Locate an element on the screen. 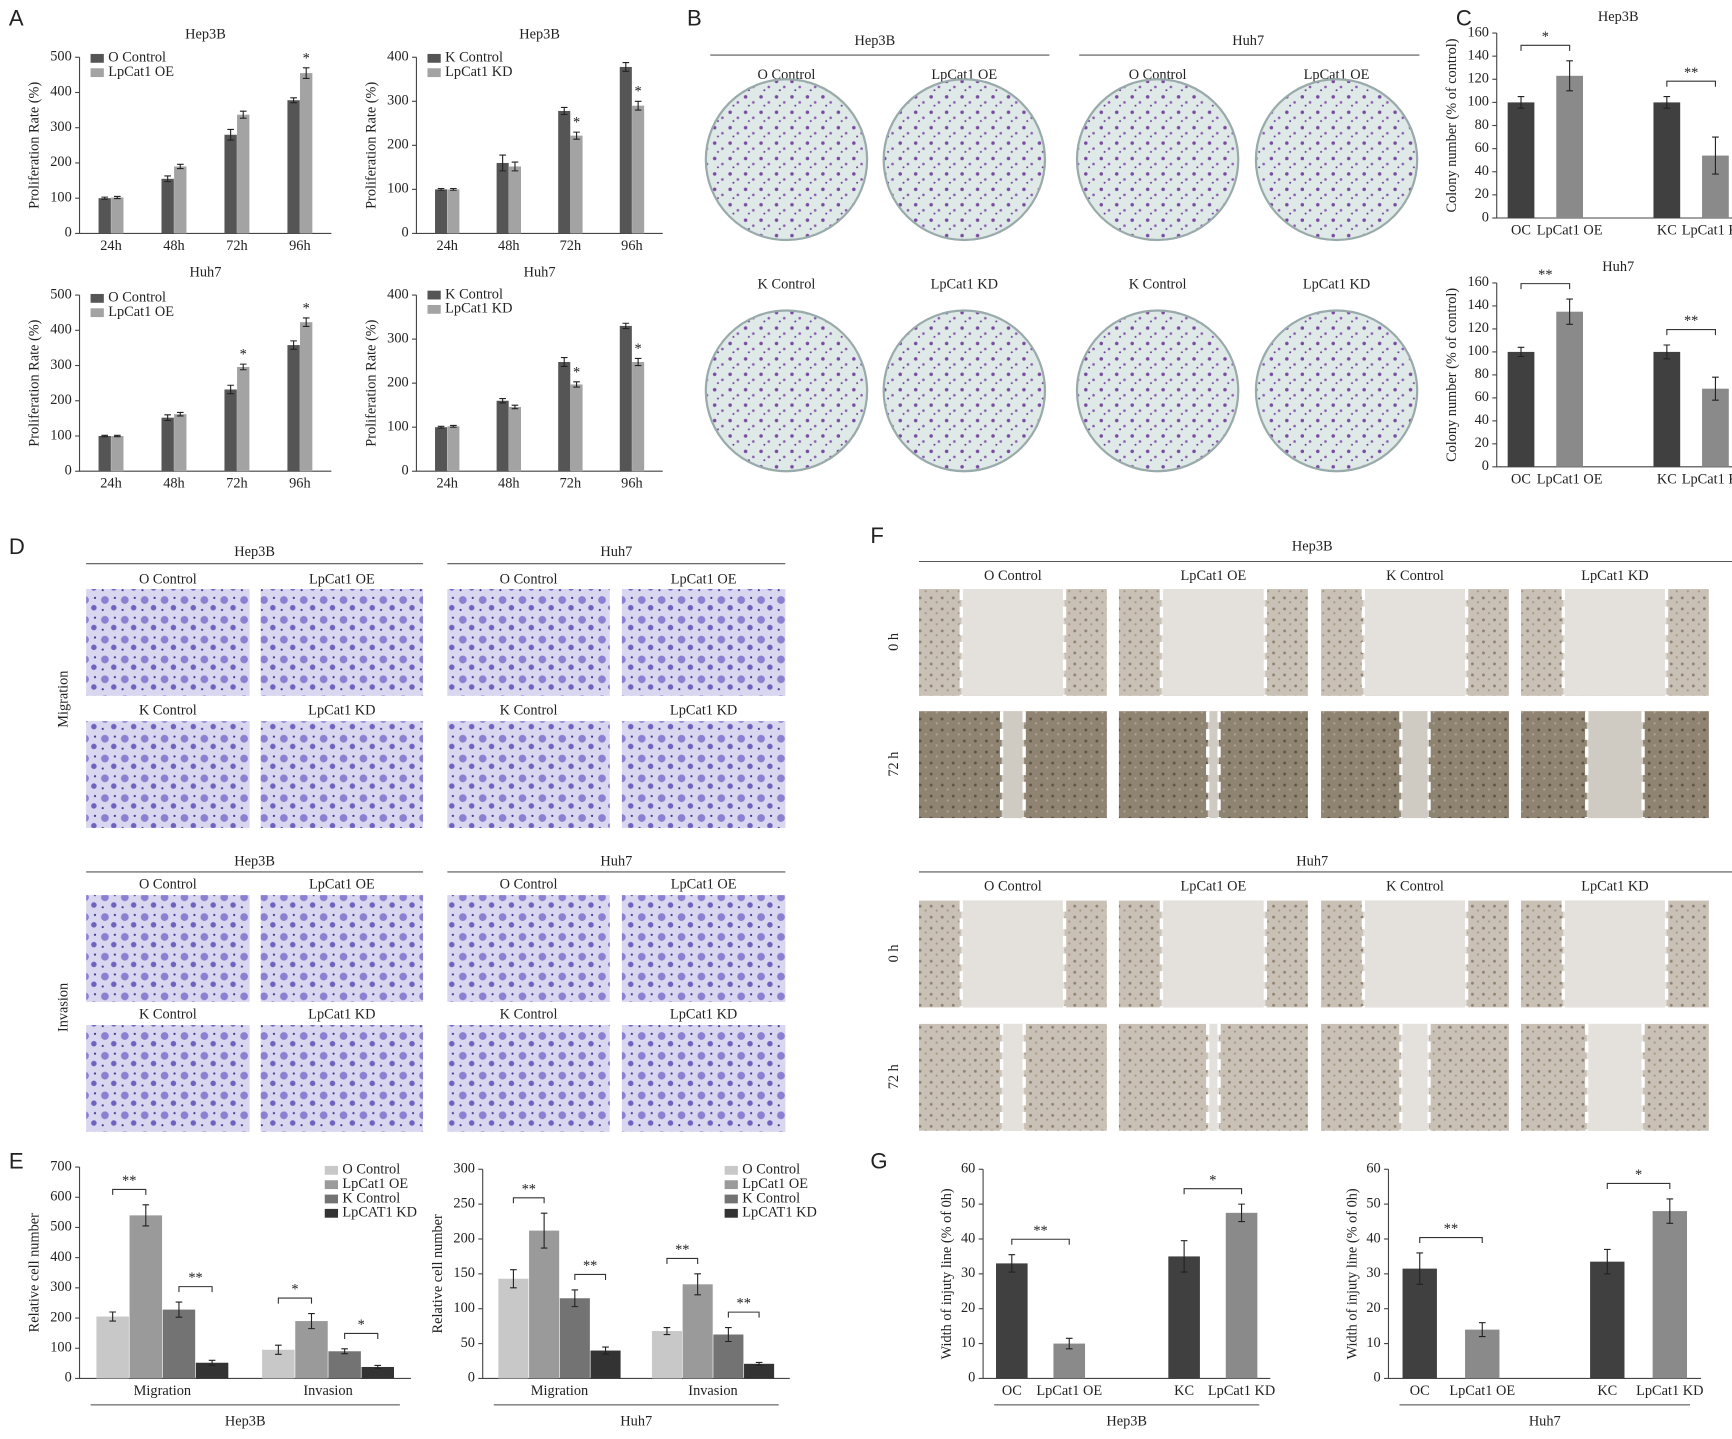 The width and height of the screenshot is (1732, 1439). dish-label: LpCat1 KD is located at coordinates (1336, 284).